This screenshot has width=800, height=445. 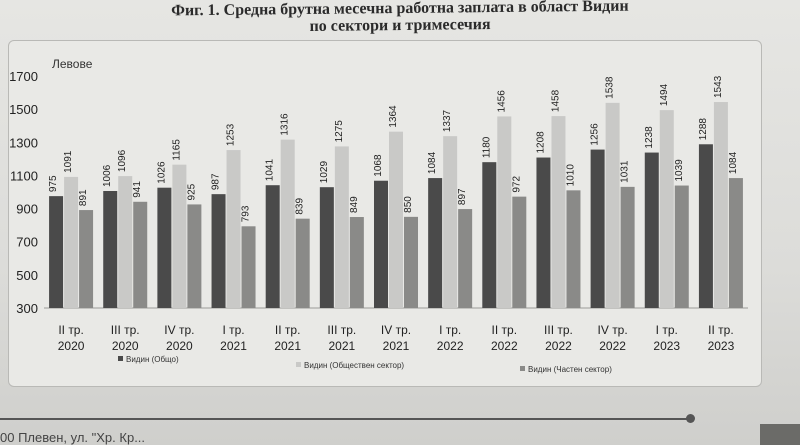 I want to click on data-label: 925, so click(x=191, y=191).